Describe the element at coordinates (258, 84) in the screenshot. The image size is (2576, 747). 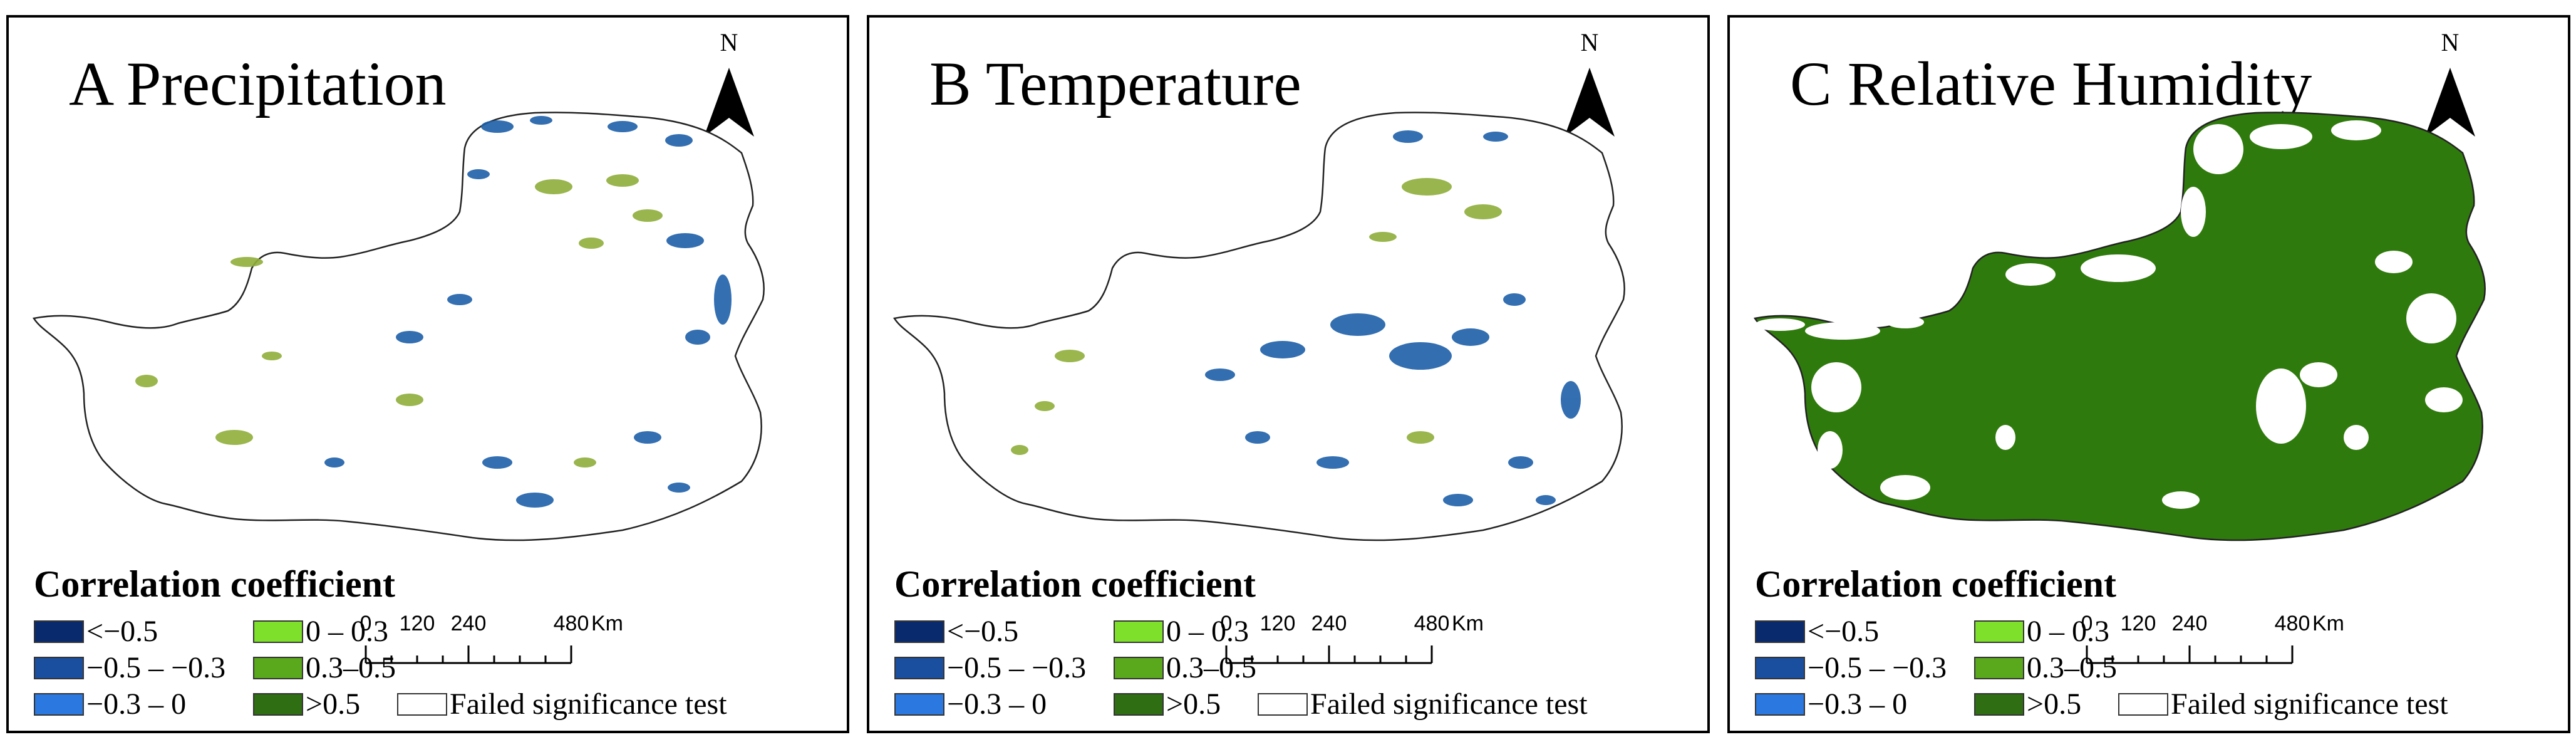
I see `panel-title: A Precipitation` at that location.